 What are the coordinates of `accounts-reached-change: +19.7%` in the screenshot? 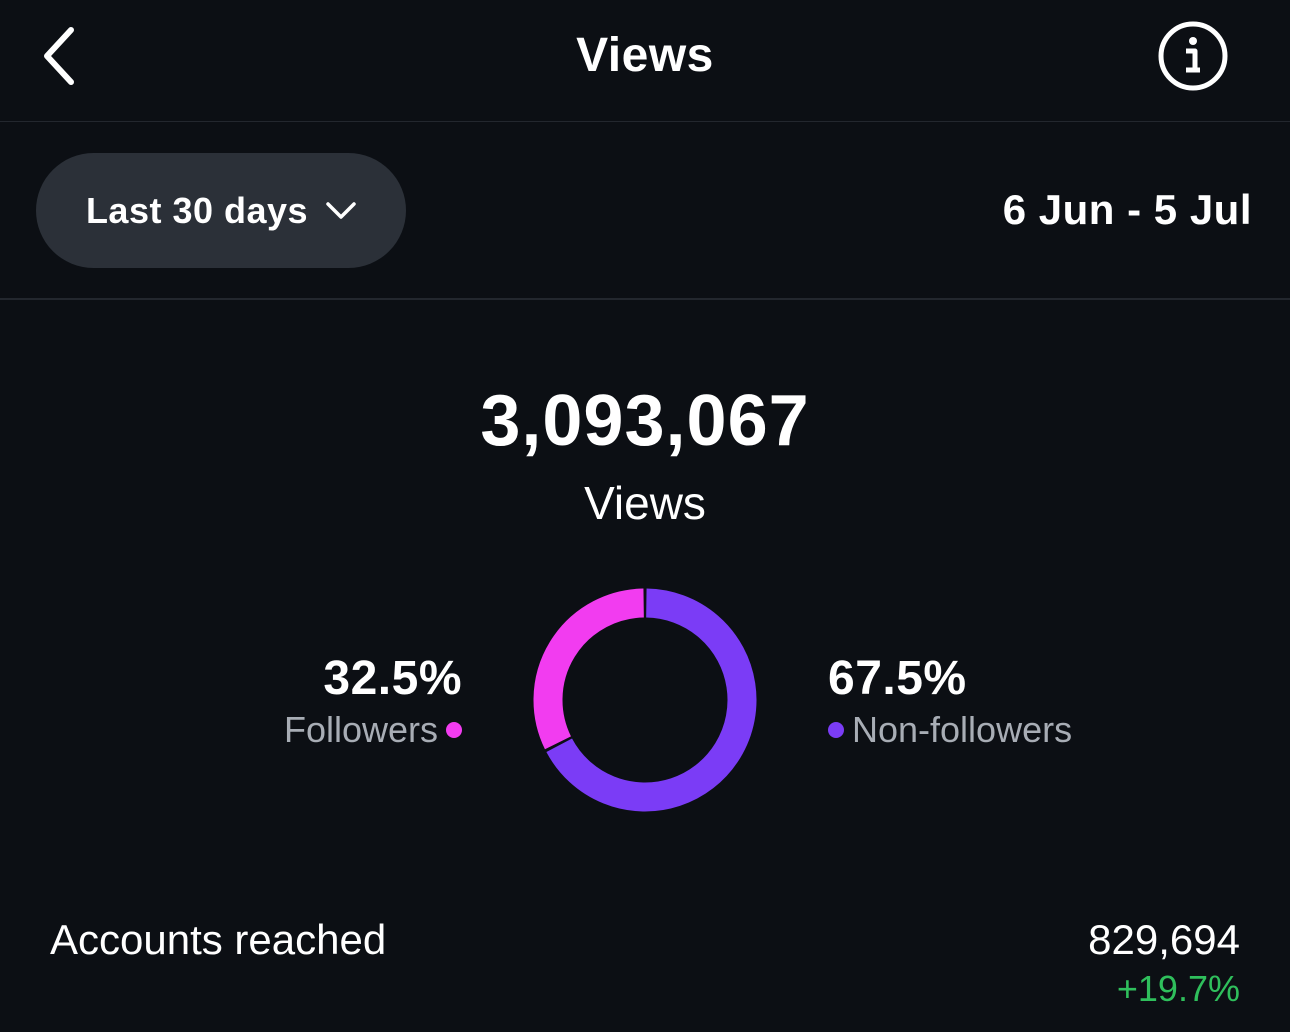 It's located at (1178, 988).